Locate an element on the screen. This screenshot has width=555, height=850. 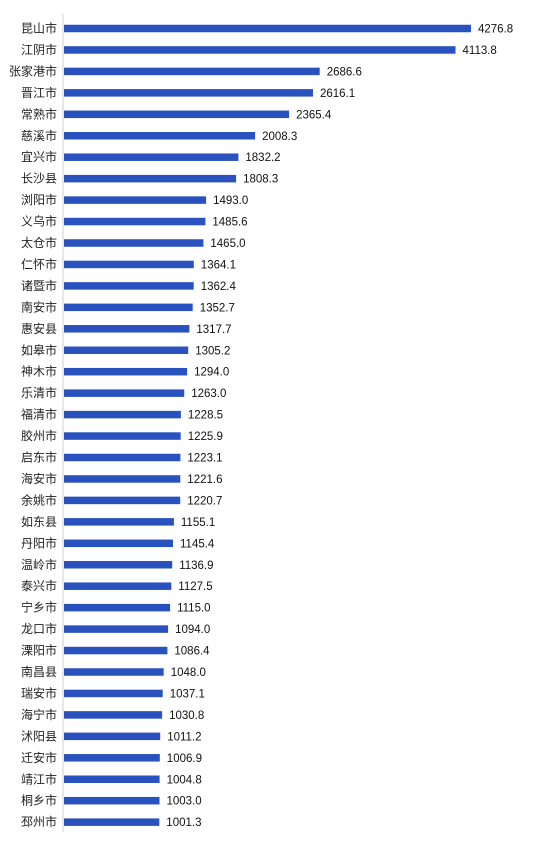
value-label: 4113.8 is located at coordinates (480, 51).